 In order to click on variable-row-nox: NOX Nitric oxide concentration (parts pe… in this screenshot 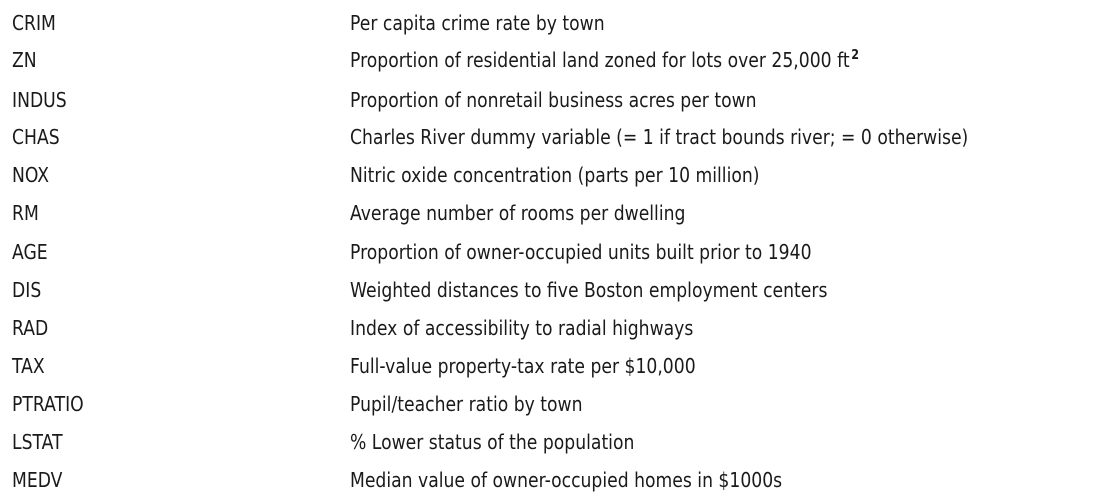, I will do `click(559, 175)`.